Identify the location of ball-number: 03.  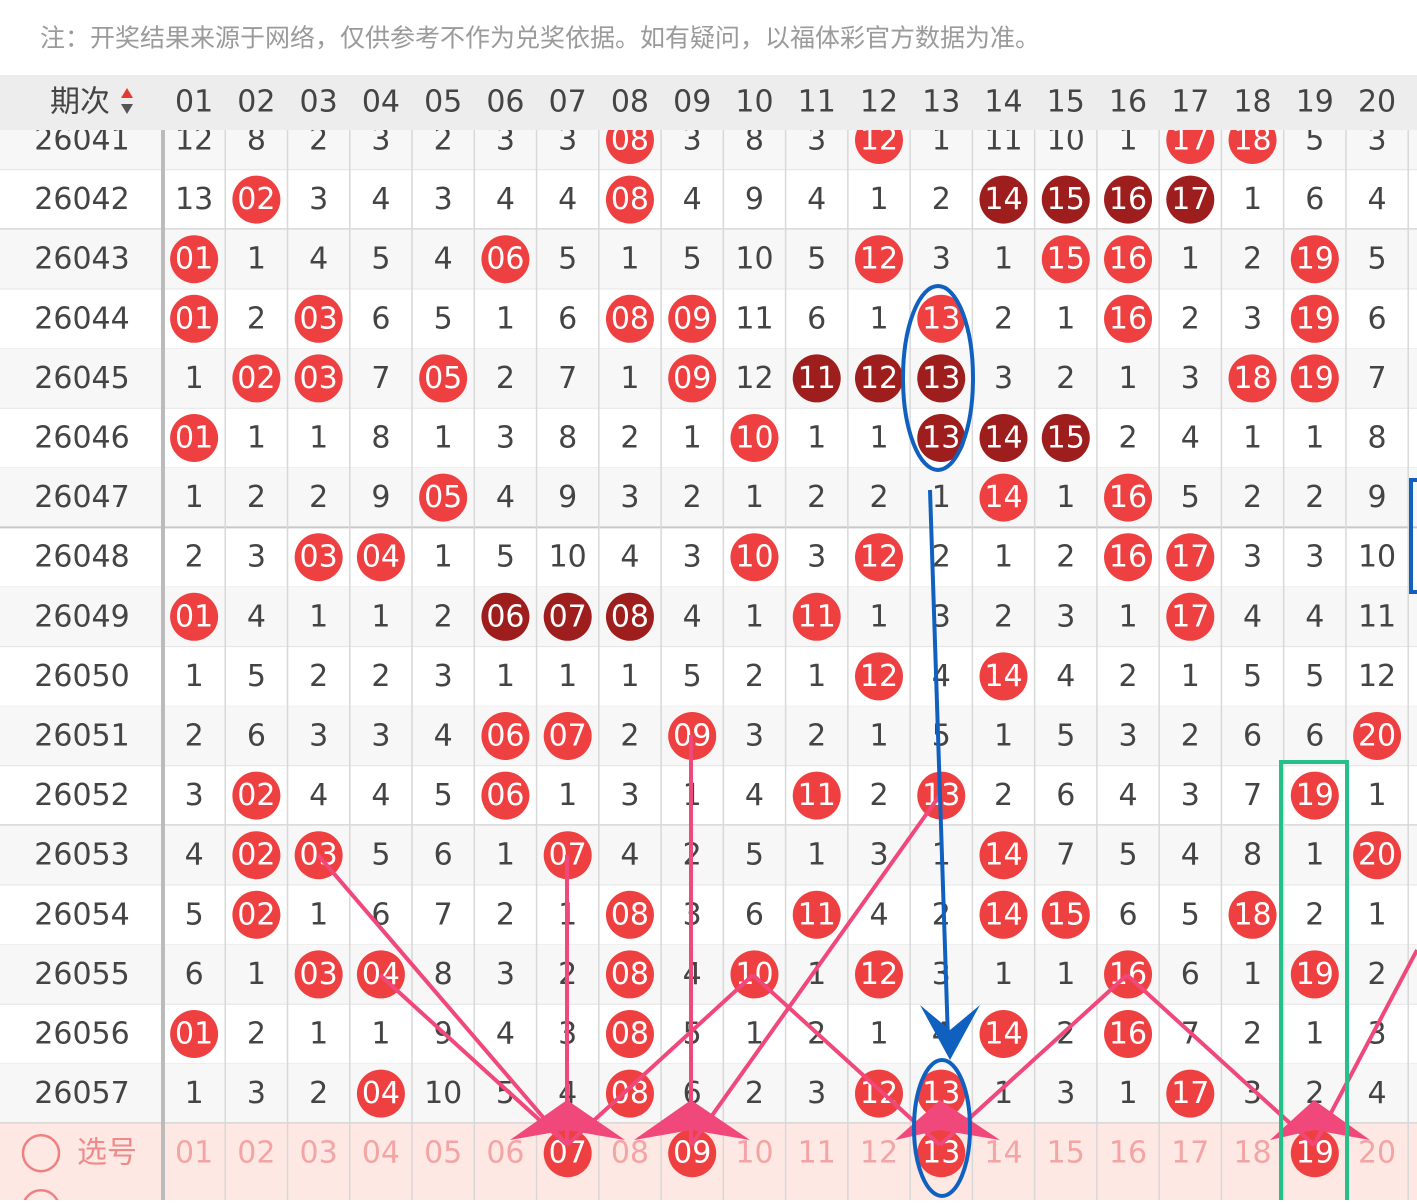
(319, 974).